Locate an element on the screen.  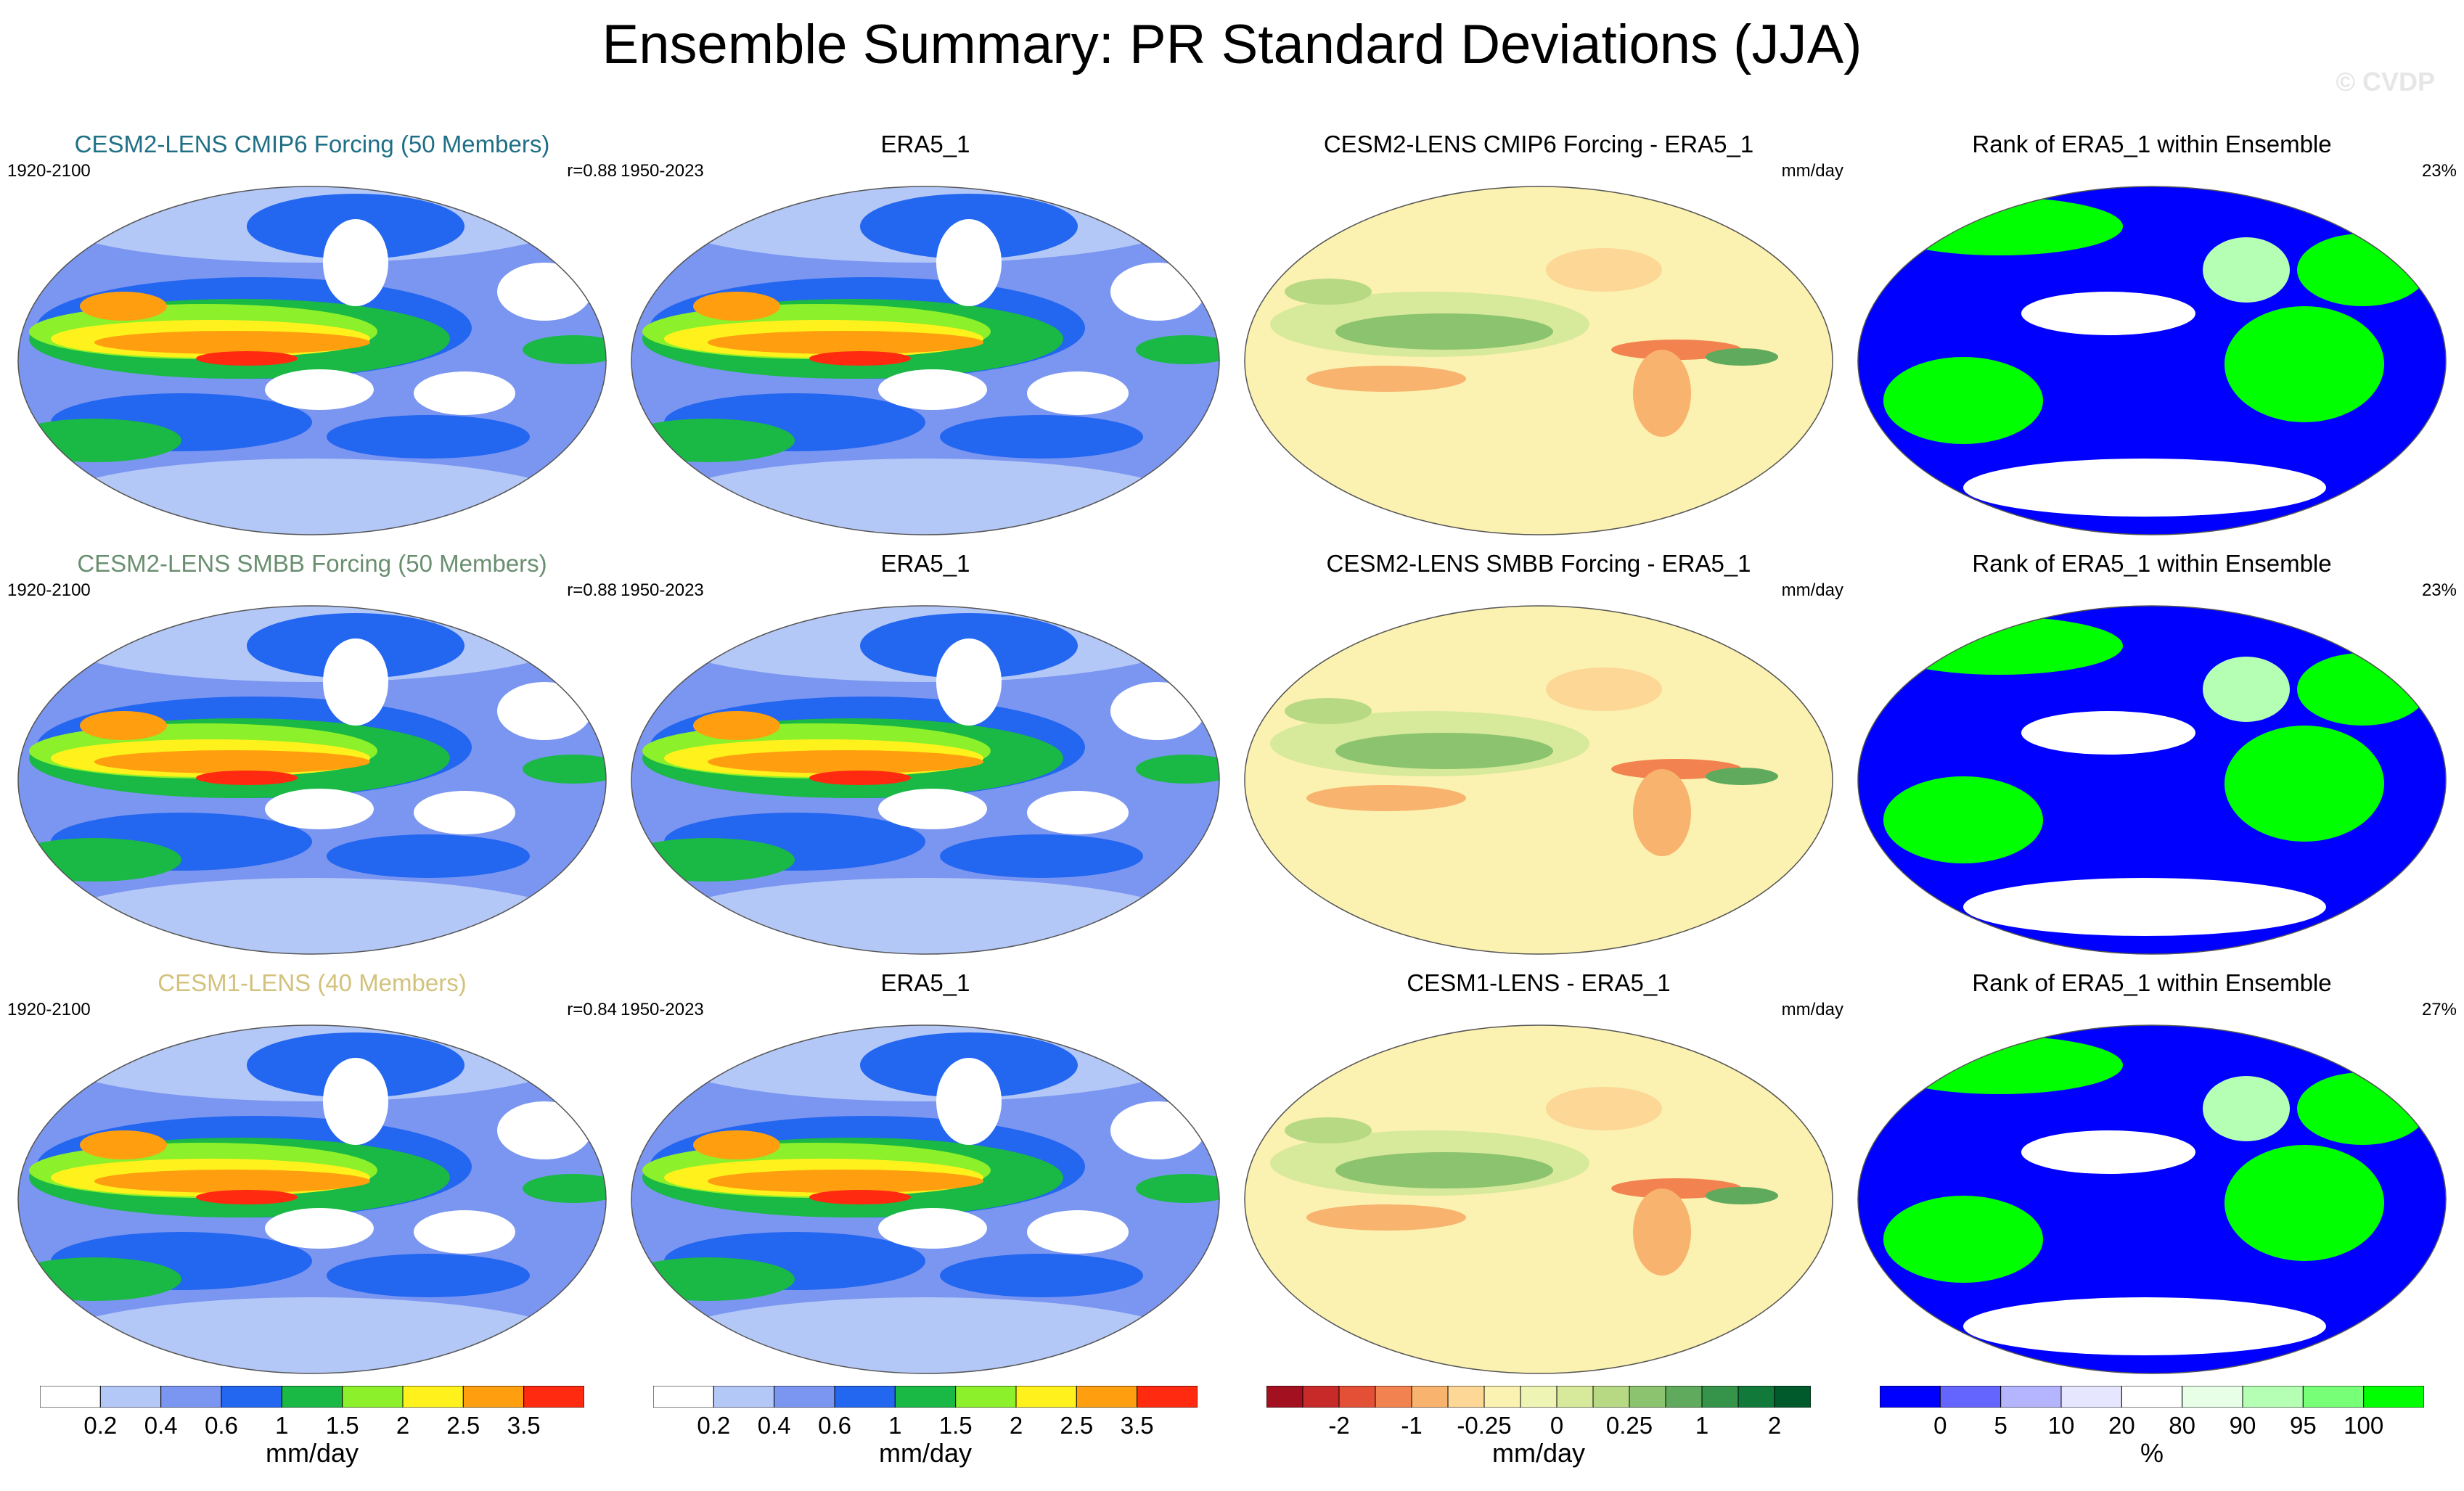
panel-title: CESM2-LENS SMBB Forcing (50 Members) is located at coordinates (312, 563).